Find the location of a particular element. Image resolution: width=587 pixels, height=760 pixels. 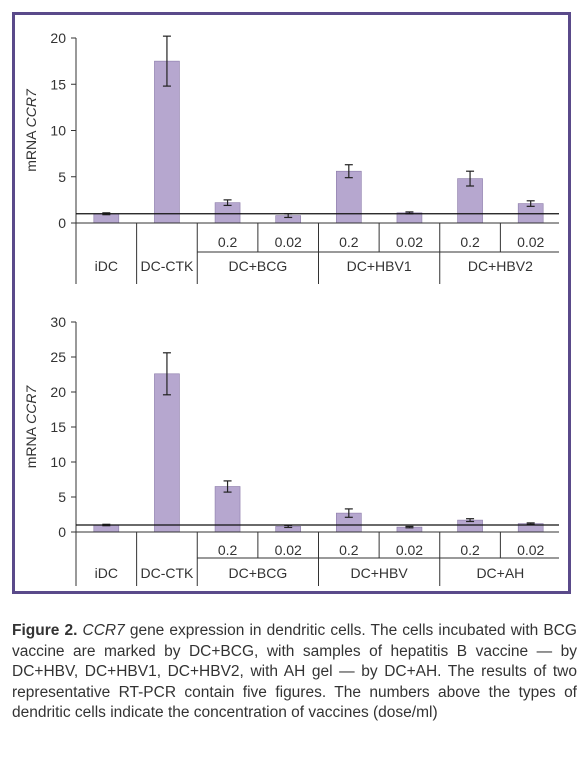

y-tick-label: 30 is located at coordinates (58, 322).